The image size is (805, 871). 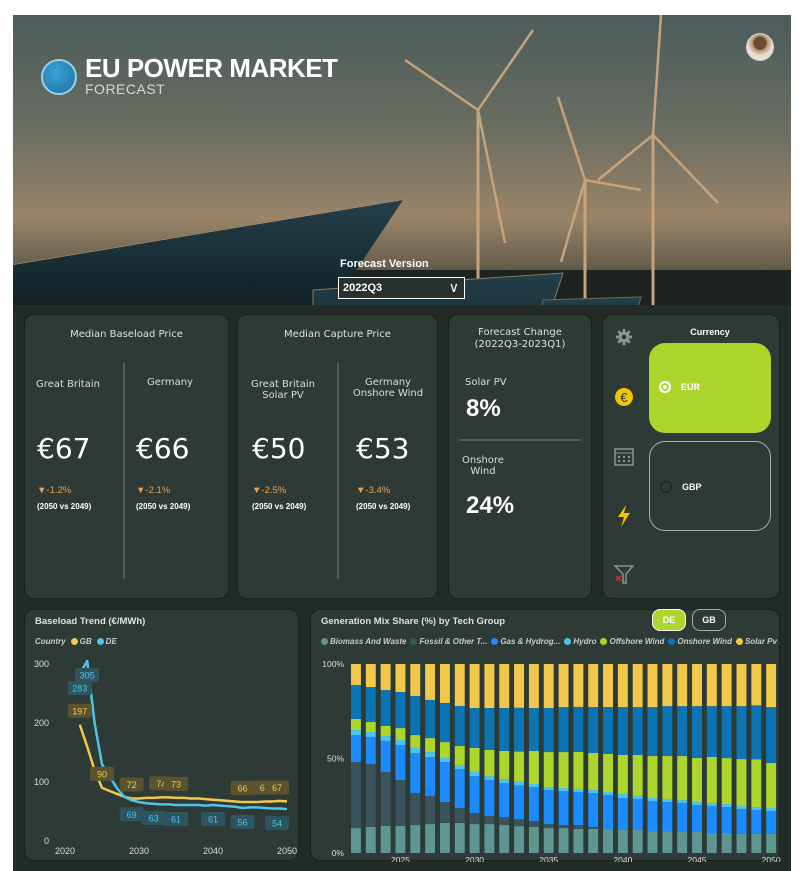 I want to click on kpi-label: Germany, so click(x=170, y=382).